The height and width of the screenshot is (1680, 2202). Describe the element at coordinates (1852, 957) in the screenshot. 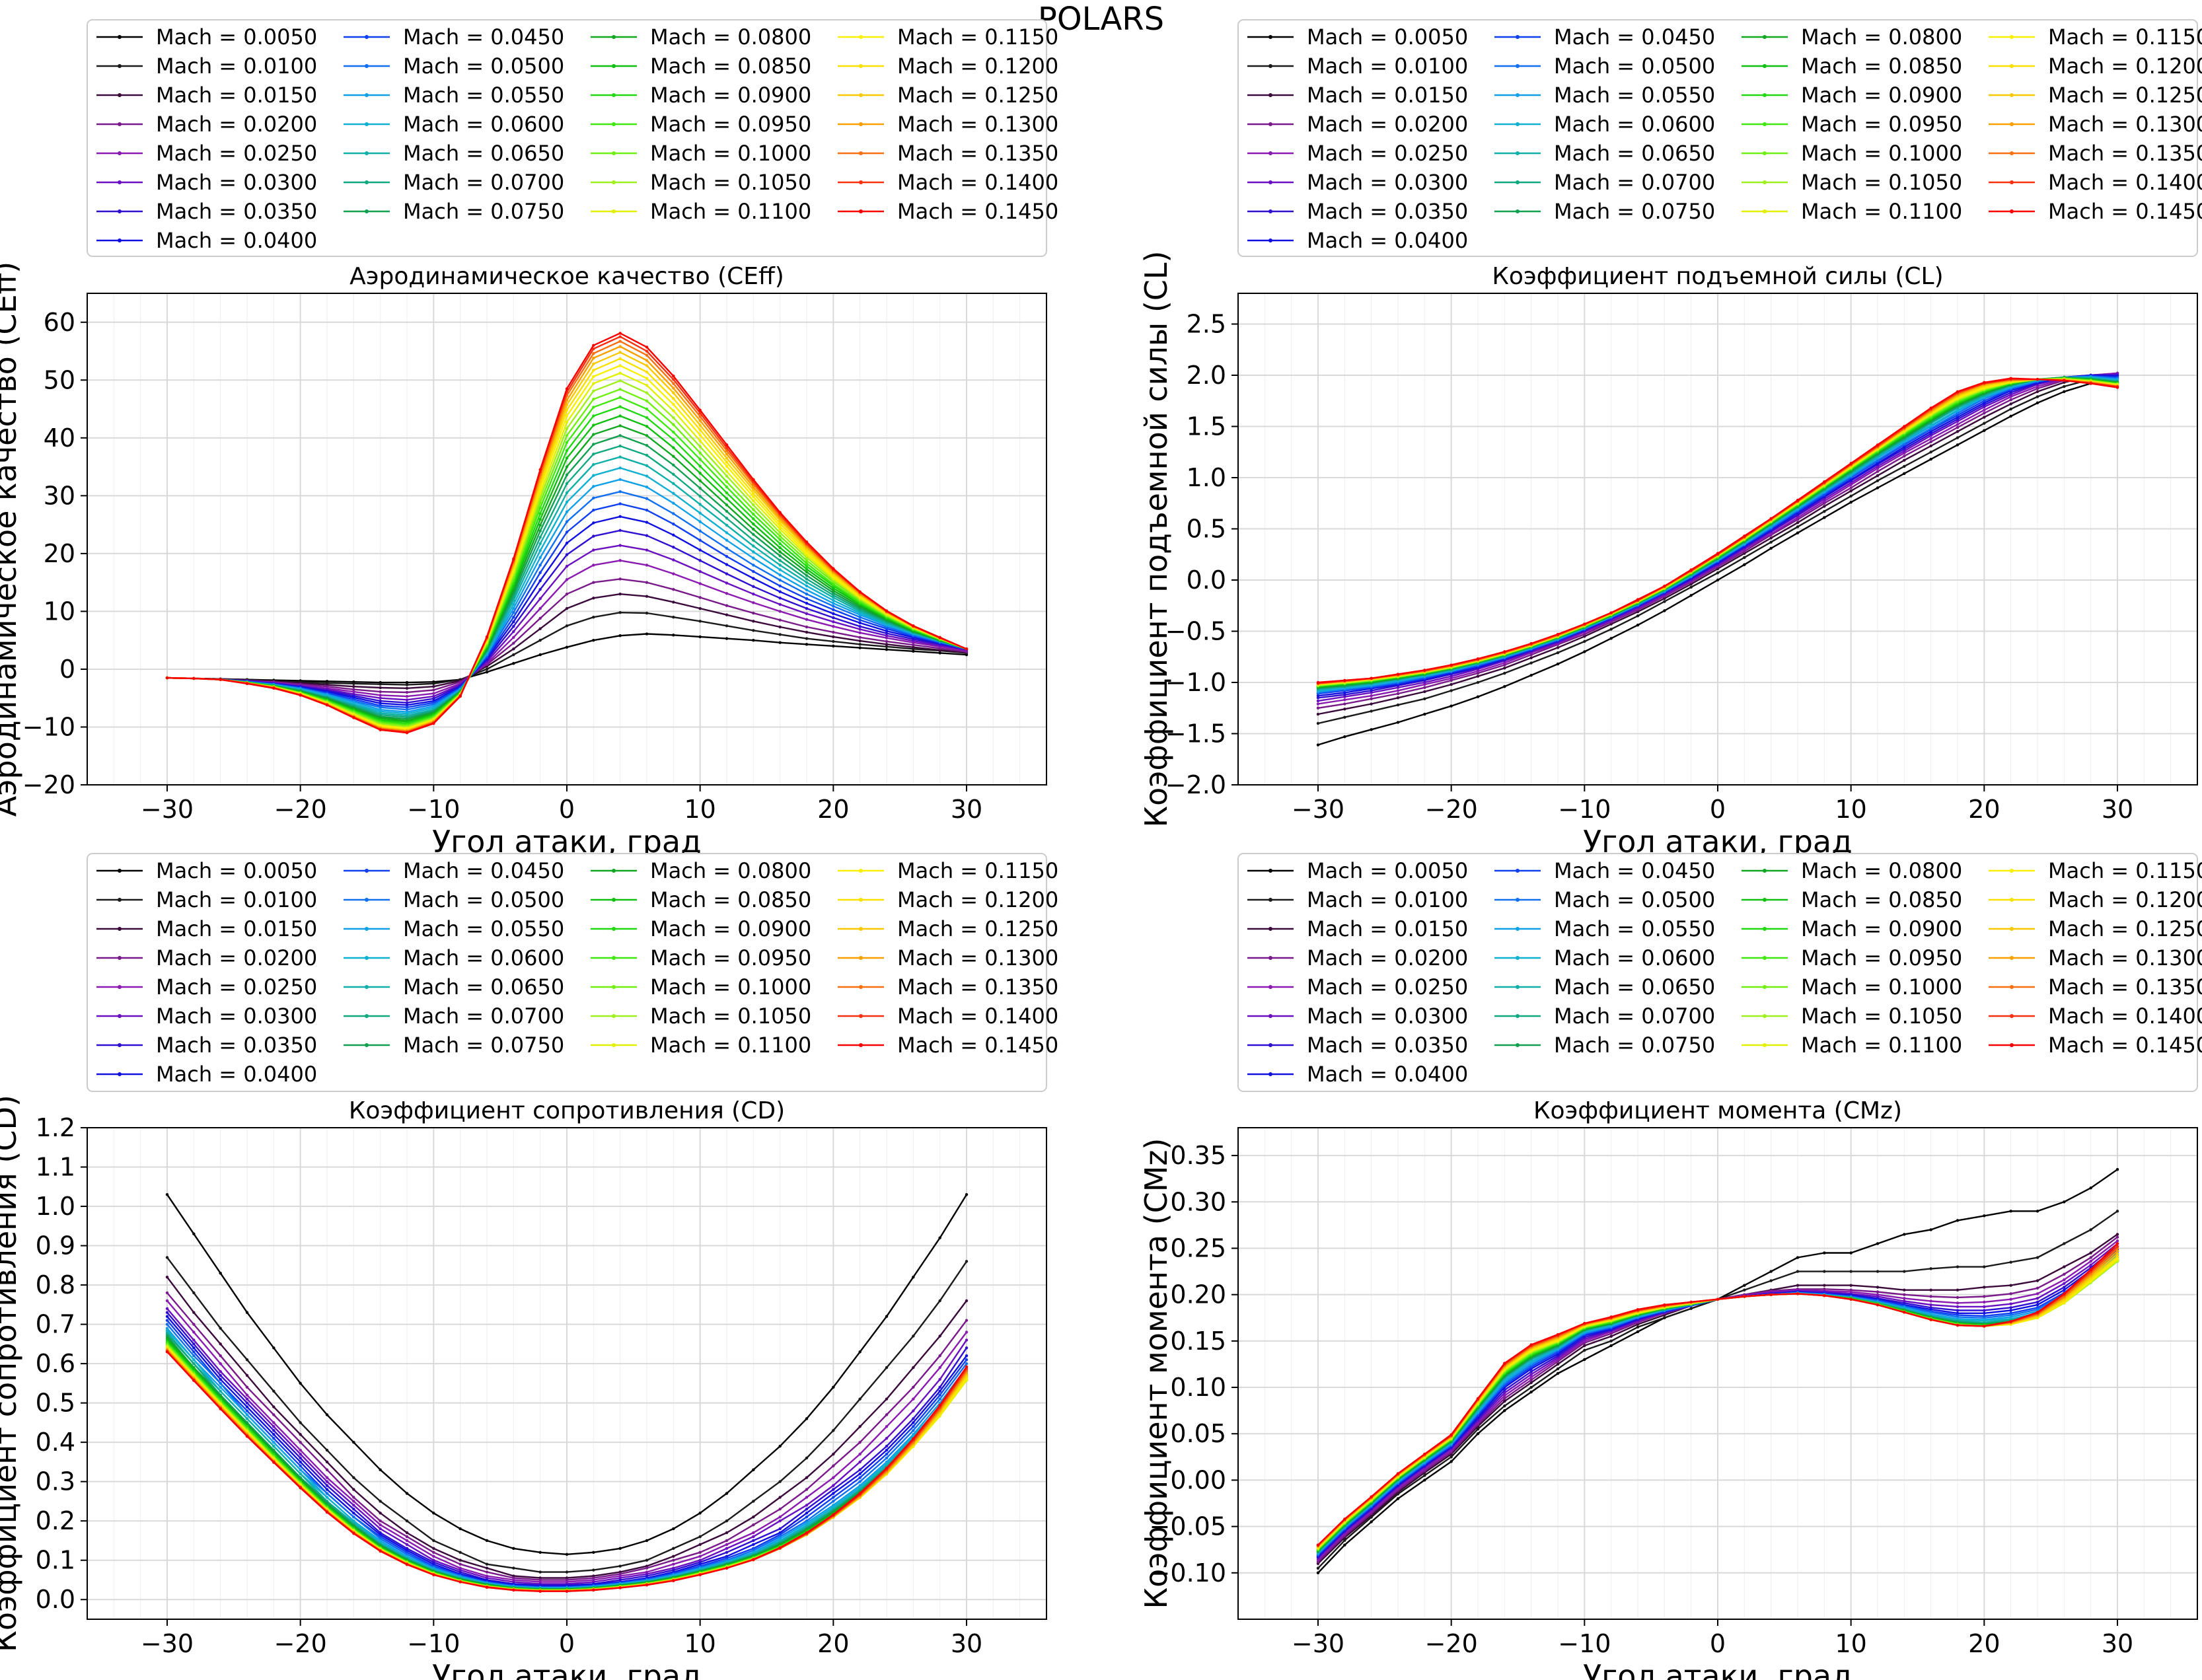

I see `legend-item: Mach = 0.0950` at that location.